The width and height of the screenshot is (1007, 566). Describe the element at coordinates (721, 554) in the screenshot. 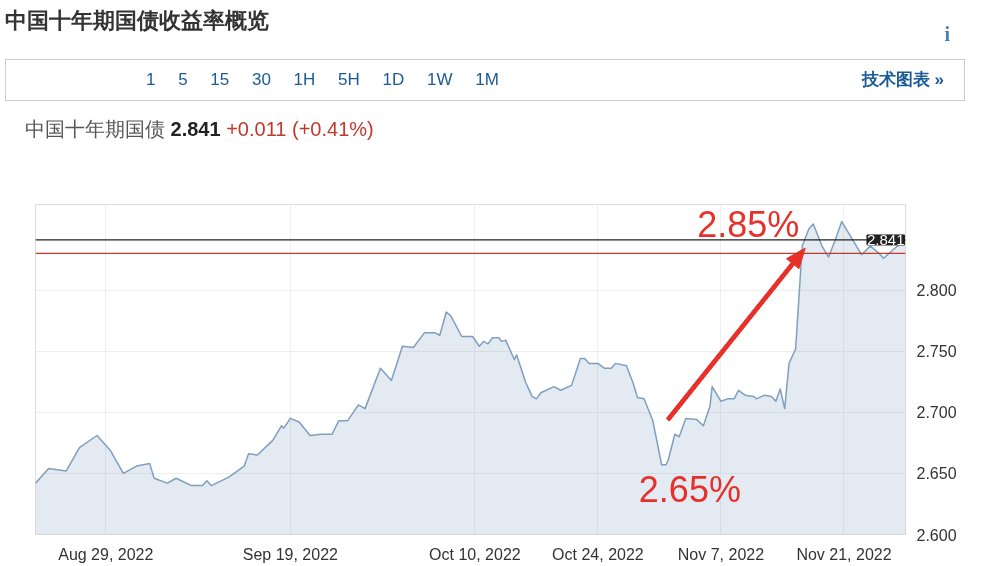

I see `x-tick-label: Nov 7, 2022` at that location.